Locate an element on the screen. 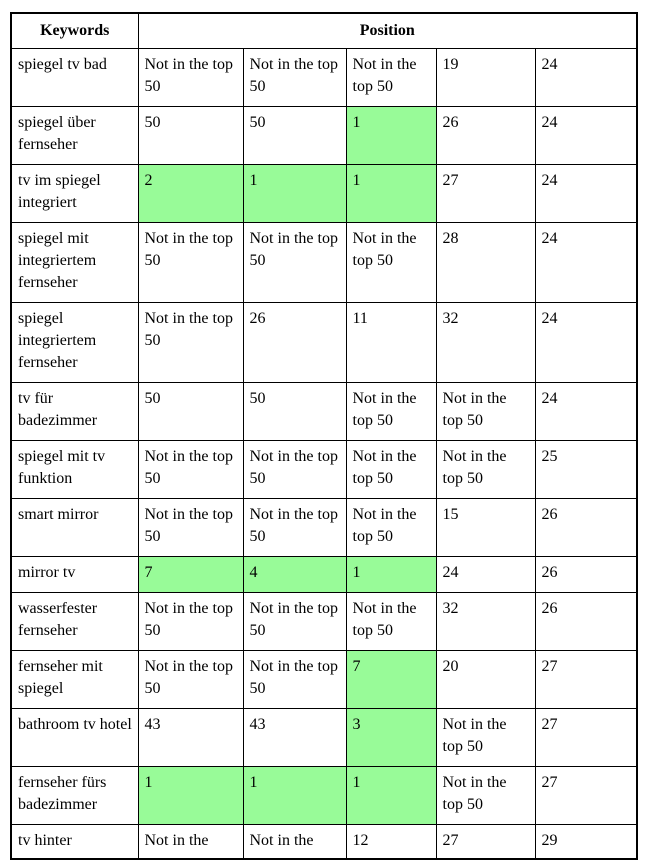 This screenshot has width=651, height=868. position-cell: 19 is located at coordinates (485, 77).